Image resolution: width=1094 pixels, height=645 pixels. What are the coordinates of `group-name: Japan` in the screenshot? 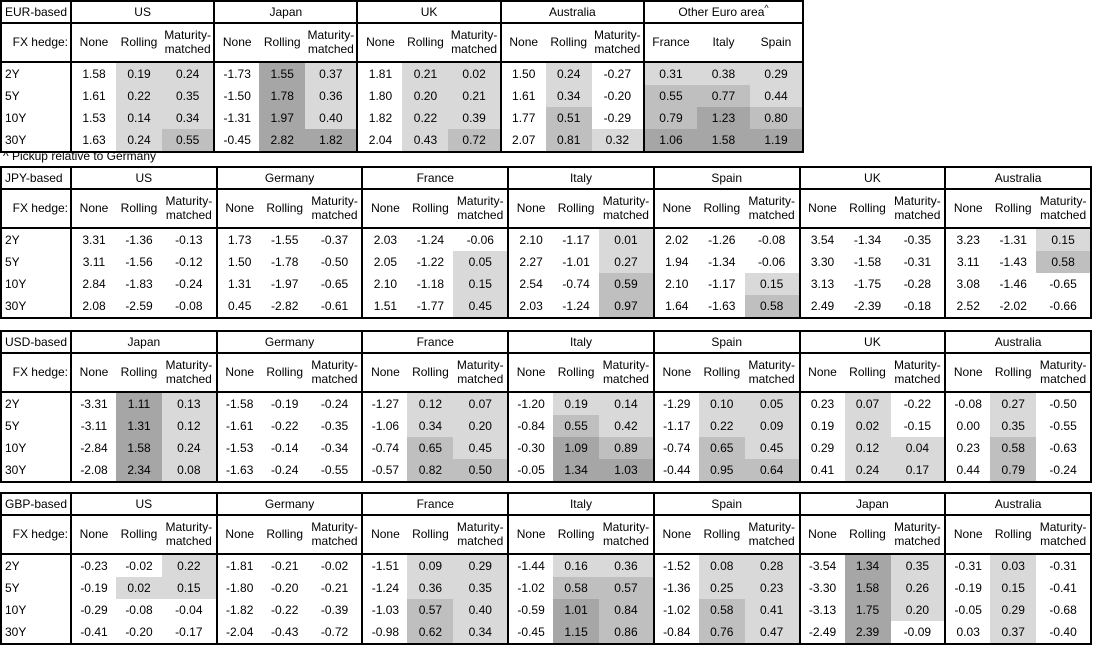 It's located at (872, 504).